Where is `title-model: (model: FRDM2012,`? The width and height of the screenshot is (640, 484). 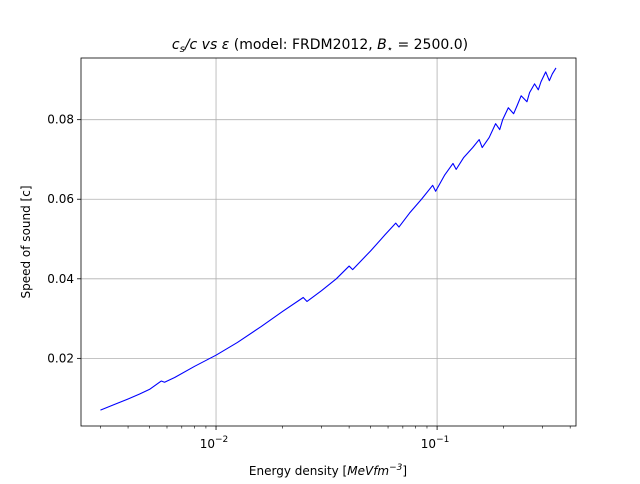
title-model: (model: FRDM2012, is located at coordinates (303, 45).